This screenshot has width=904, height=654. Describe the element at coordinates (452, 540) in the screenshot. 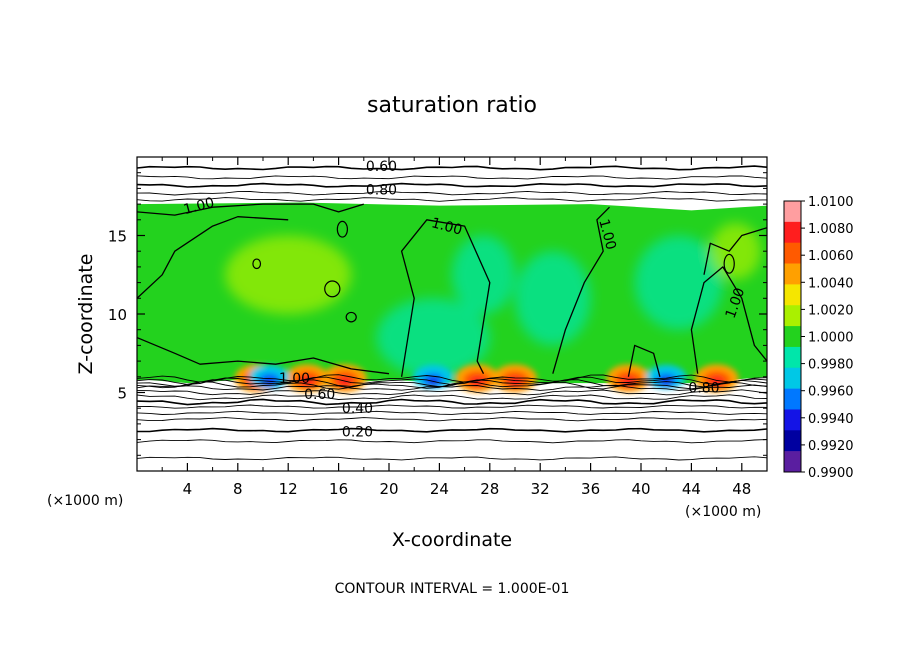

I see `x-axis-label: X-coordinate` at that location.